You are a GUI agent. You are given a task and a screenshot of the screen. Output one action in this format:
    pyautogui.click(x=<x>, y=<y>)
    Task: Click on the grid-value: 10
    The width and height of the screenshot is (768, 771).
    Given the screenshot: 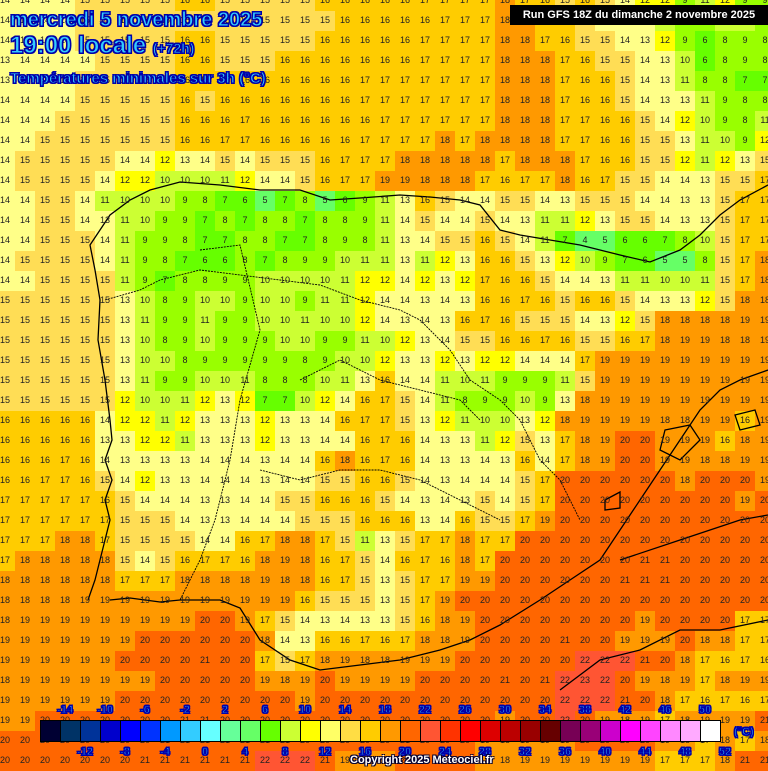 What is the action you would take?
    pyautogui.click(x=484, y=420)
    